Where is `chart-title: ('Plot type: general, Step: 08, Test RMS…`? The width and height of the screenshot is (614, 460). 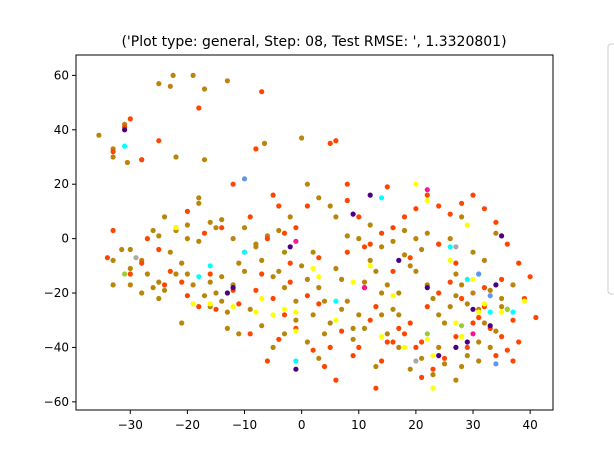 chart-title: ('Plot type: general, Step: 08, Test RMS… is located at coordinates (313, 42).